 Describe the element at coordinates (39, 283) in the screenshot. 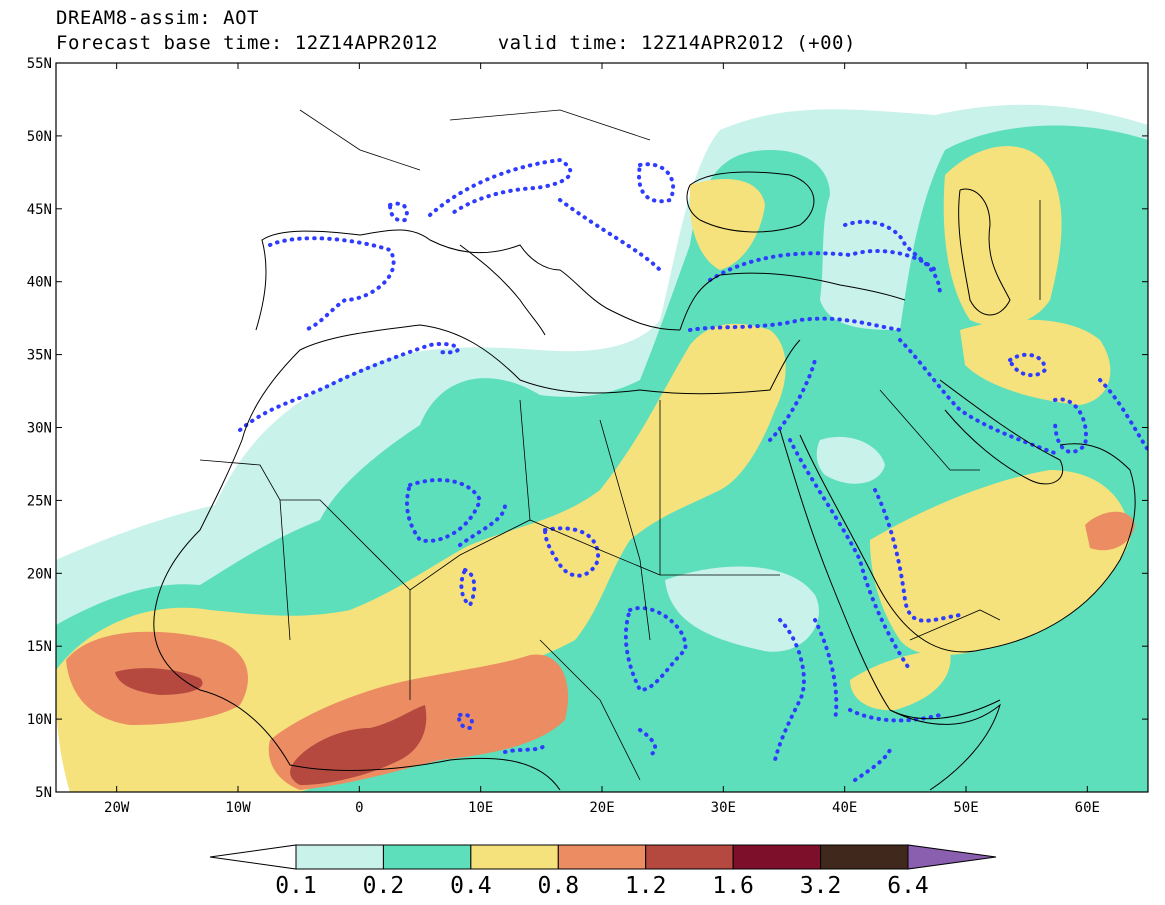

I see `lat-label: 40N` at that location.